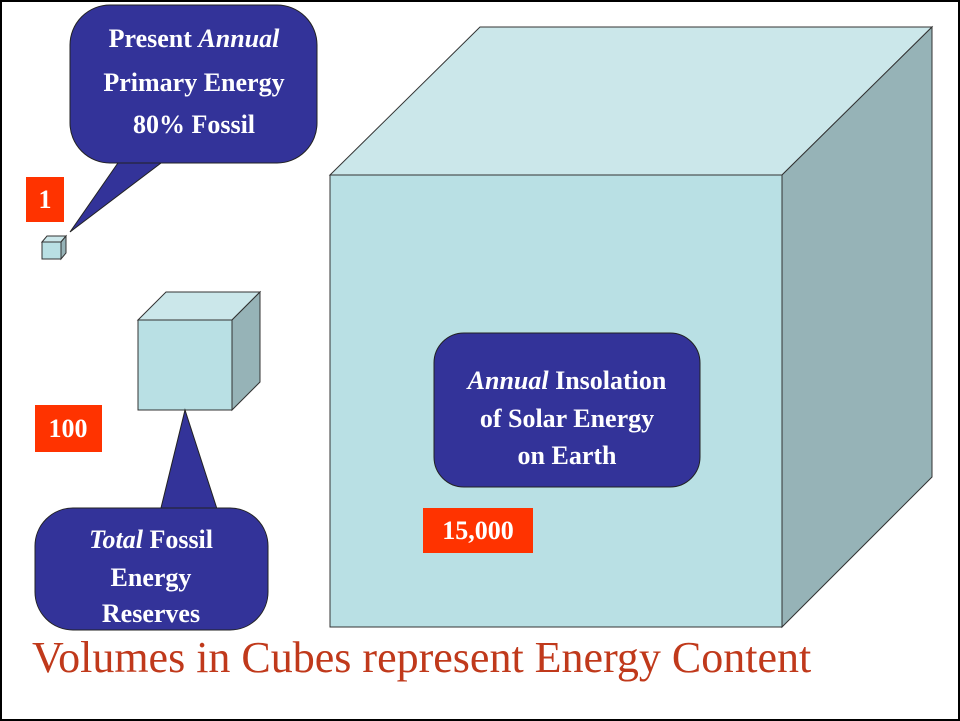 The height and width of the screenshot is (721, 960). What do you see at coordinates (193, 82) in the screenshot?
I see `callout-line: Primary Energy` at bounding box center [193, 82].